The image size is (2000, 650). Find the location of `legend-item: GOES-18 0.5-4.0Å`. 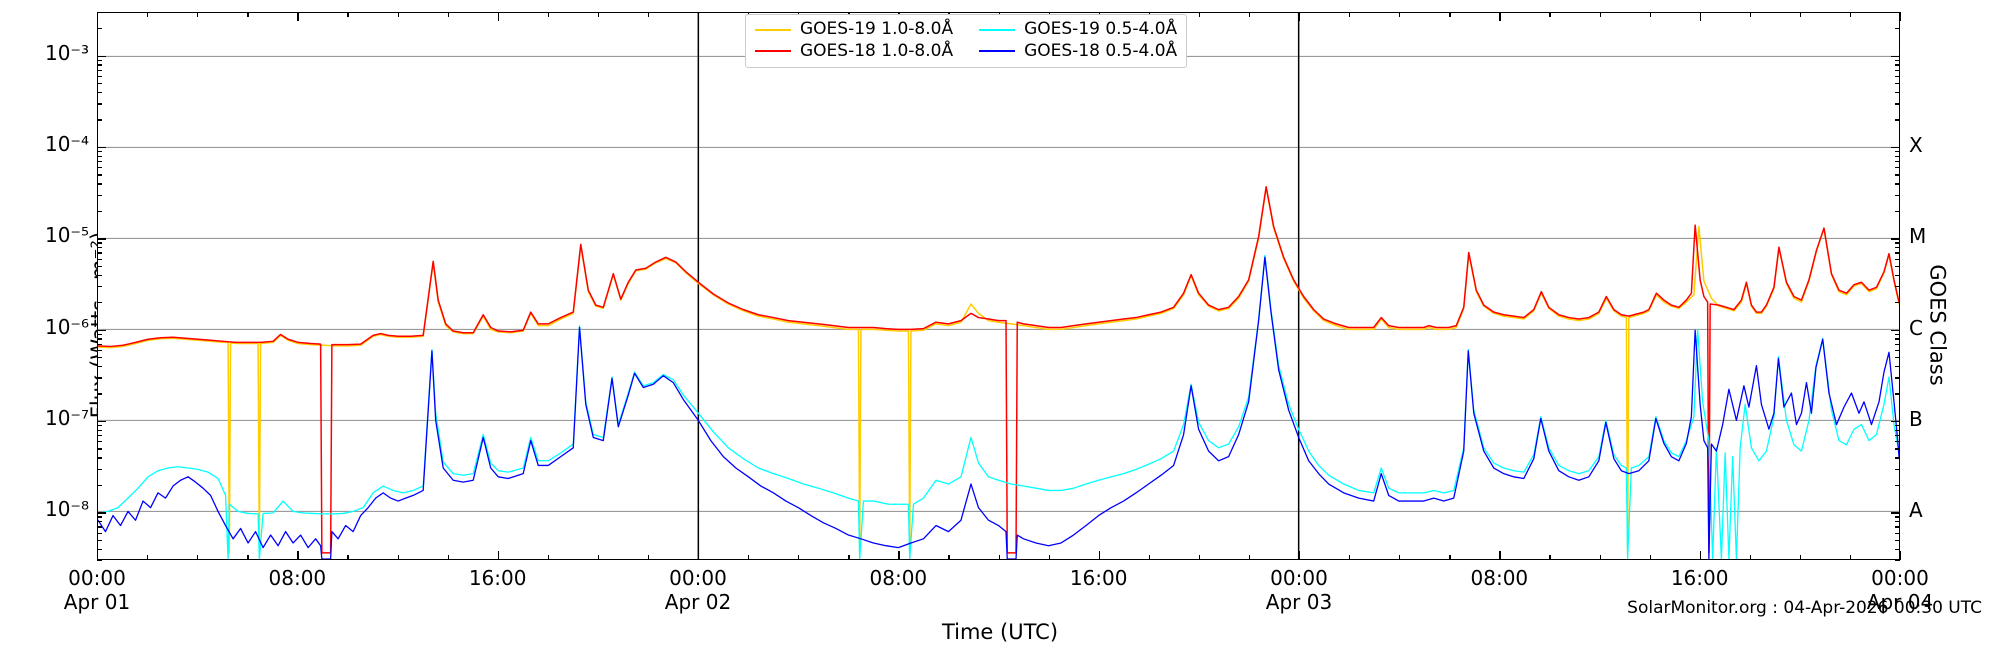

legend-item: GOES-18 0.5-4.0Å is located at coordinates (1078, 51).